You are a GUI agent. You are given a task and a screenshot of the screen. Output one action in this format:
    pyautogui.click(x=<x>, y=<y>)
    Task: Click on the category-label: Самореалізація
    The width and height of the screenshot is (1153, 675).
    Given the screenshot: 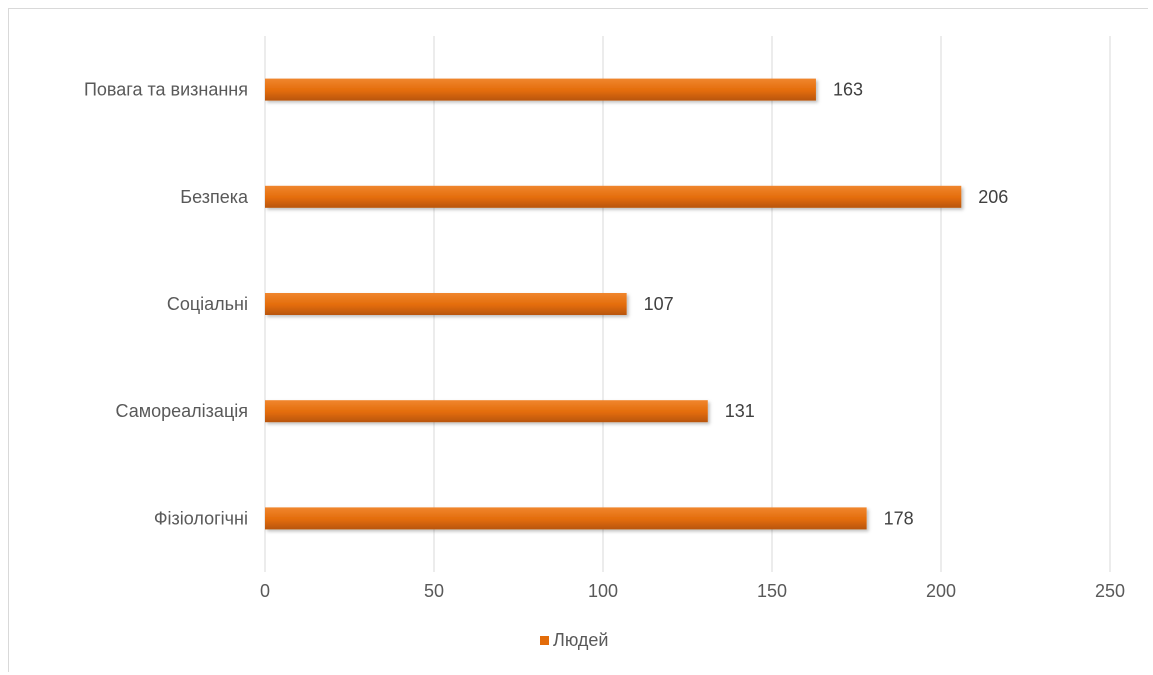 What is the action you would take?
    pyautogui.click(x=182, y=411)
    